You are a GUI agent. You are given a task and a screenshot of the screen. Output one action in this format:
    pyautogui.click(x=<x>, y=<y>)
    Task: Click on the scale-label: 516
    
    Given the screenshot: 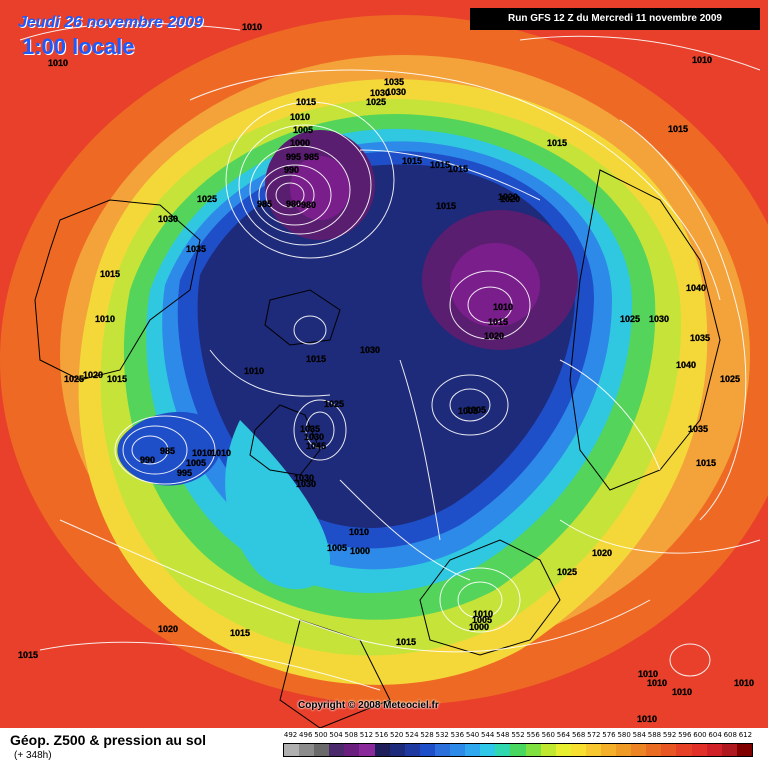 What is the action you would take?
    pyautogui.click(x=381, y=735)
    